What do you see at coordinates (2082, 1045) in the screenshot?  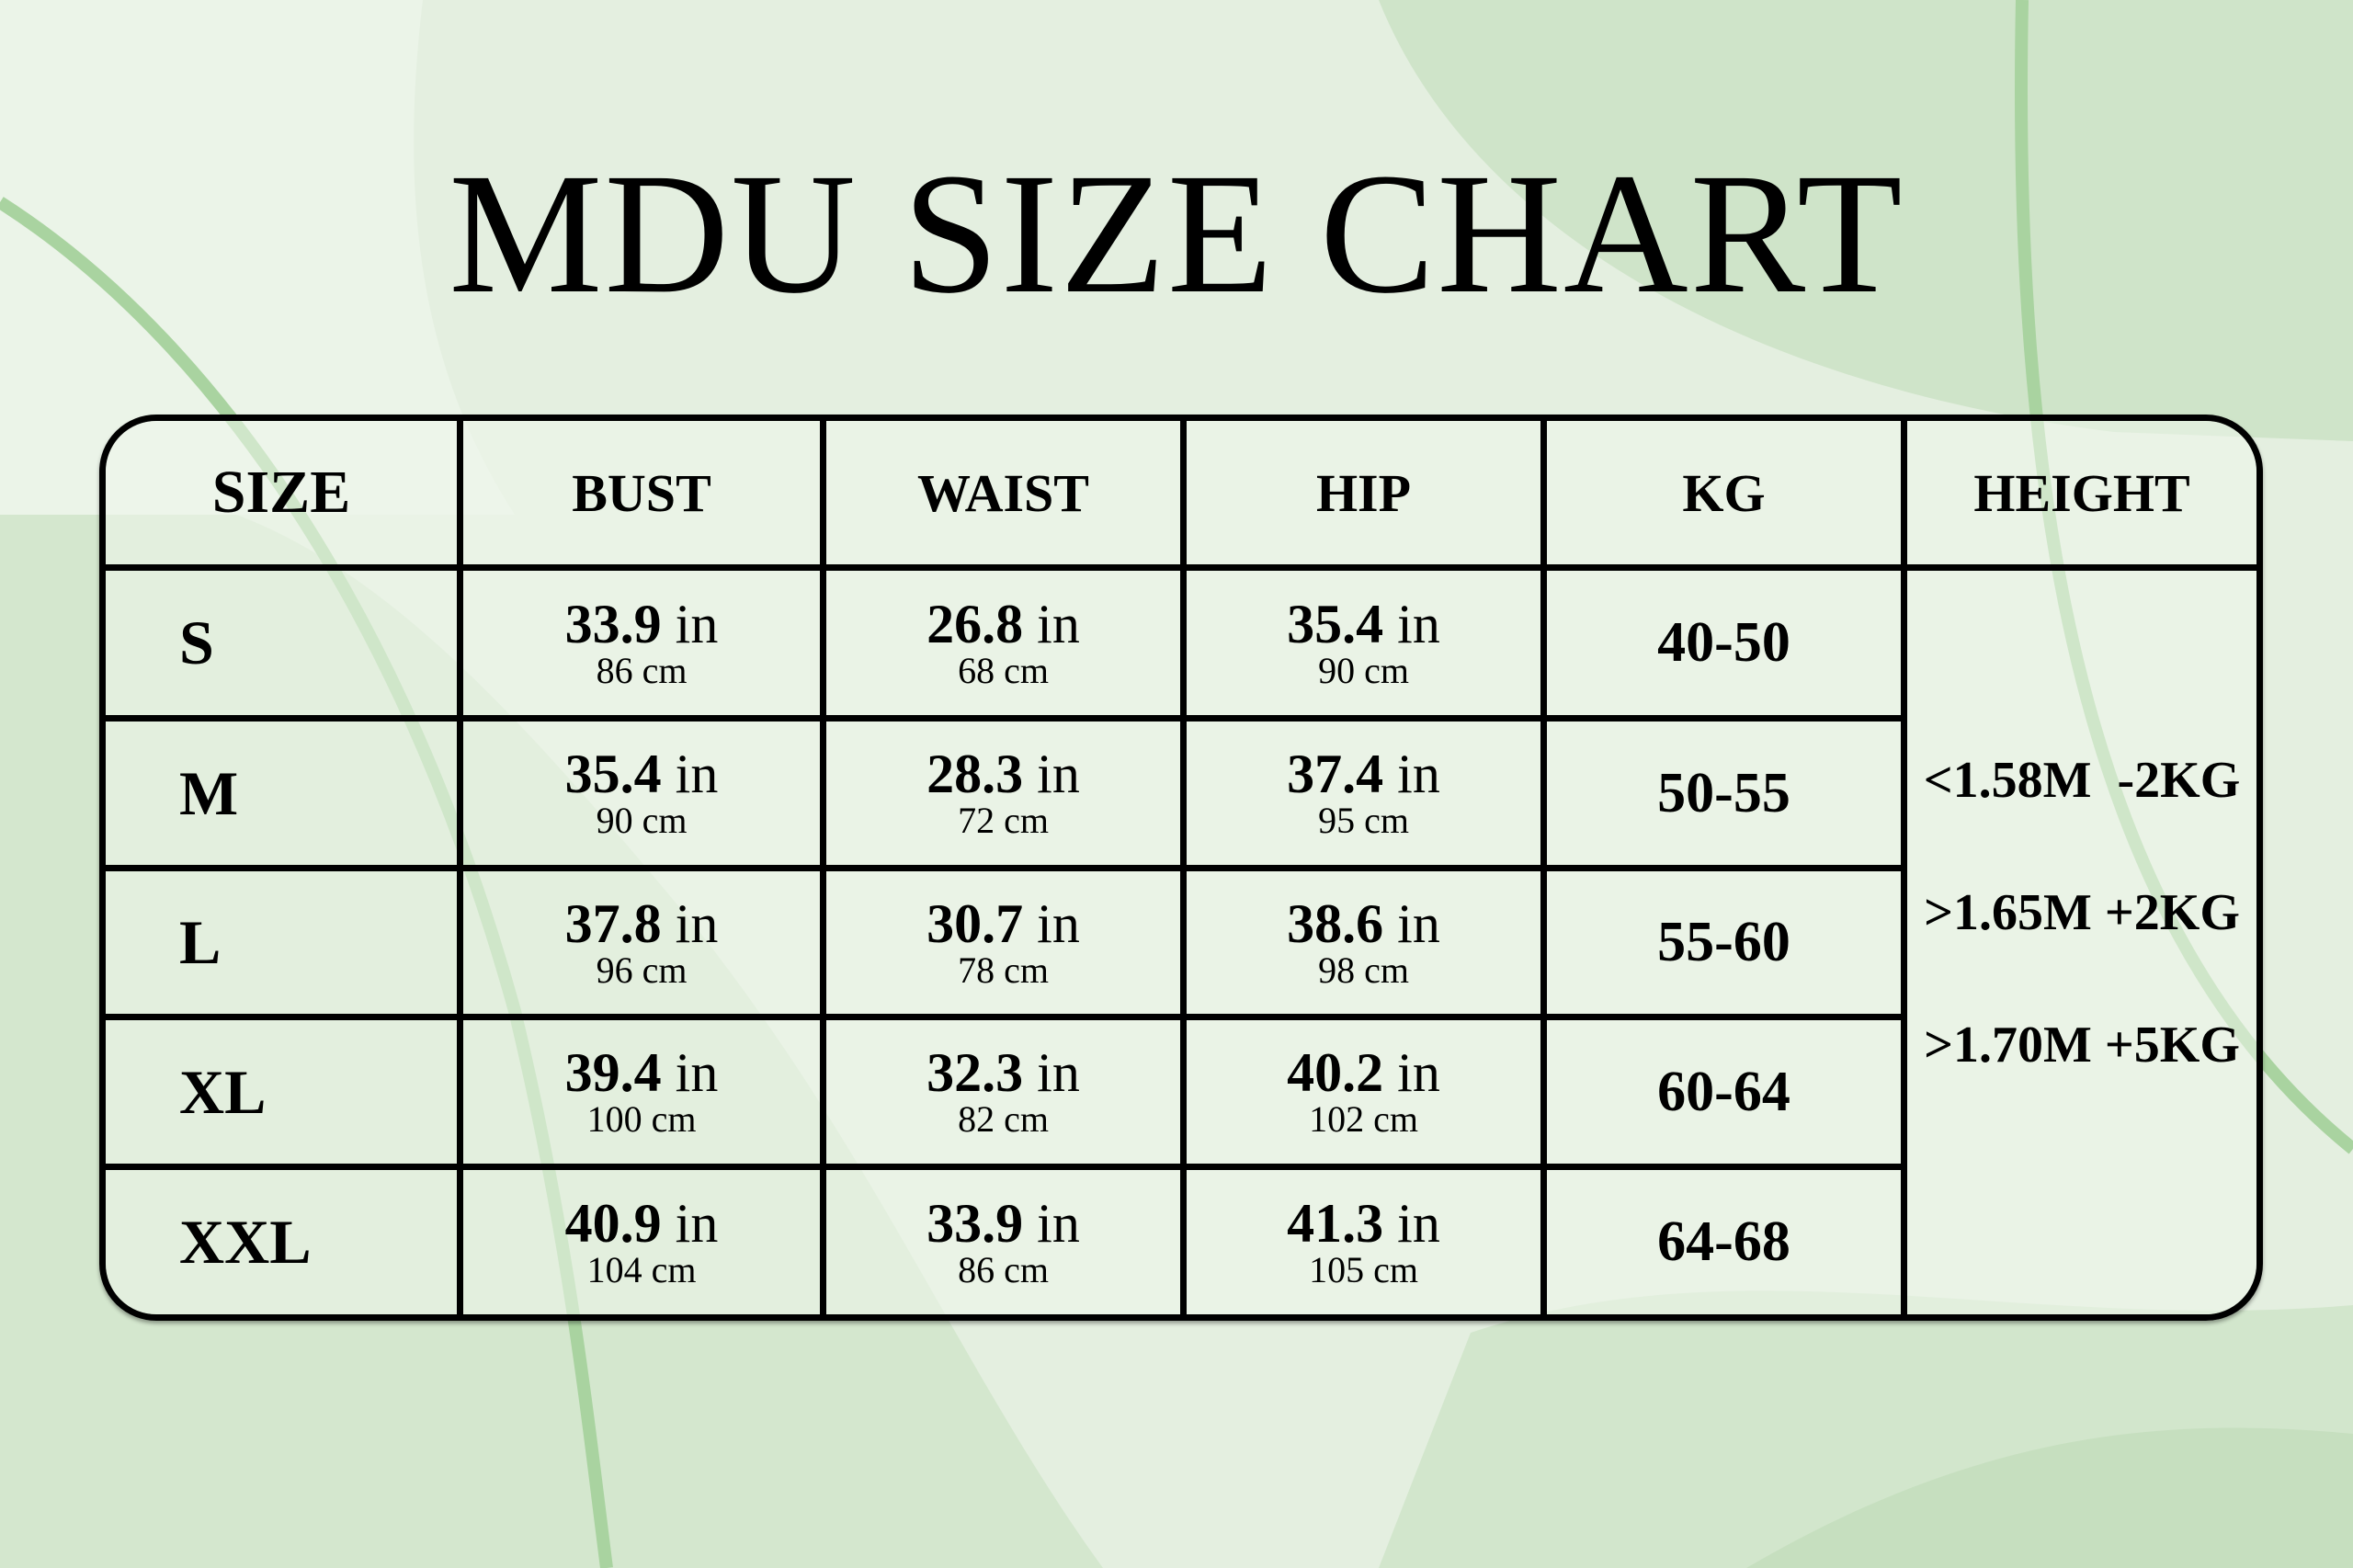 I see `height-note: >1.70M +5KG` at bounding box center [2082, 1045].